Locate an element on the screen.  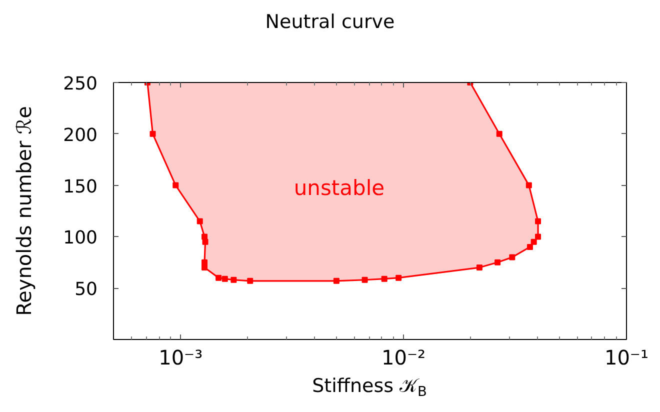
chart-title: Neutral curve is located at coordinates (330, 22).